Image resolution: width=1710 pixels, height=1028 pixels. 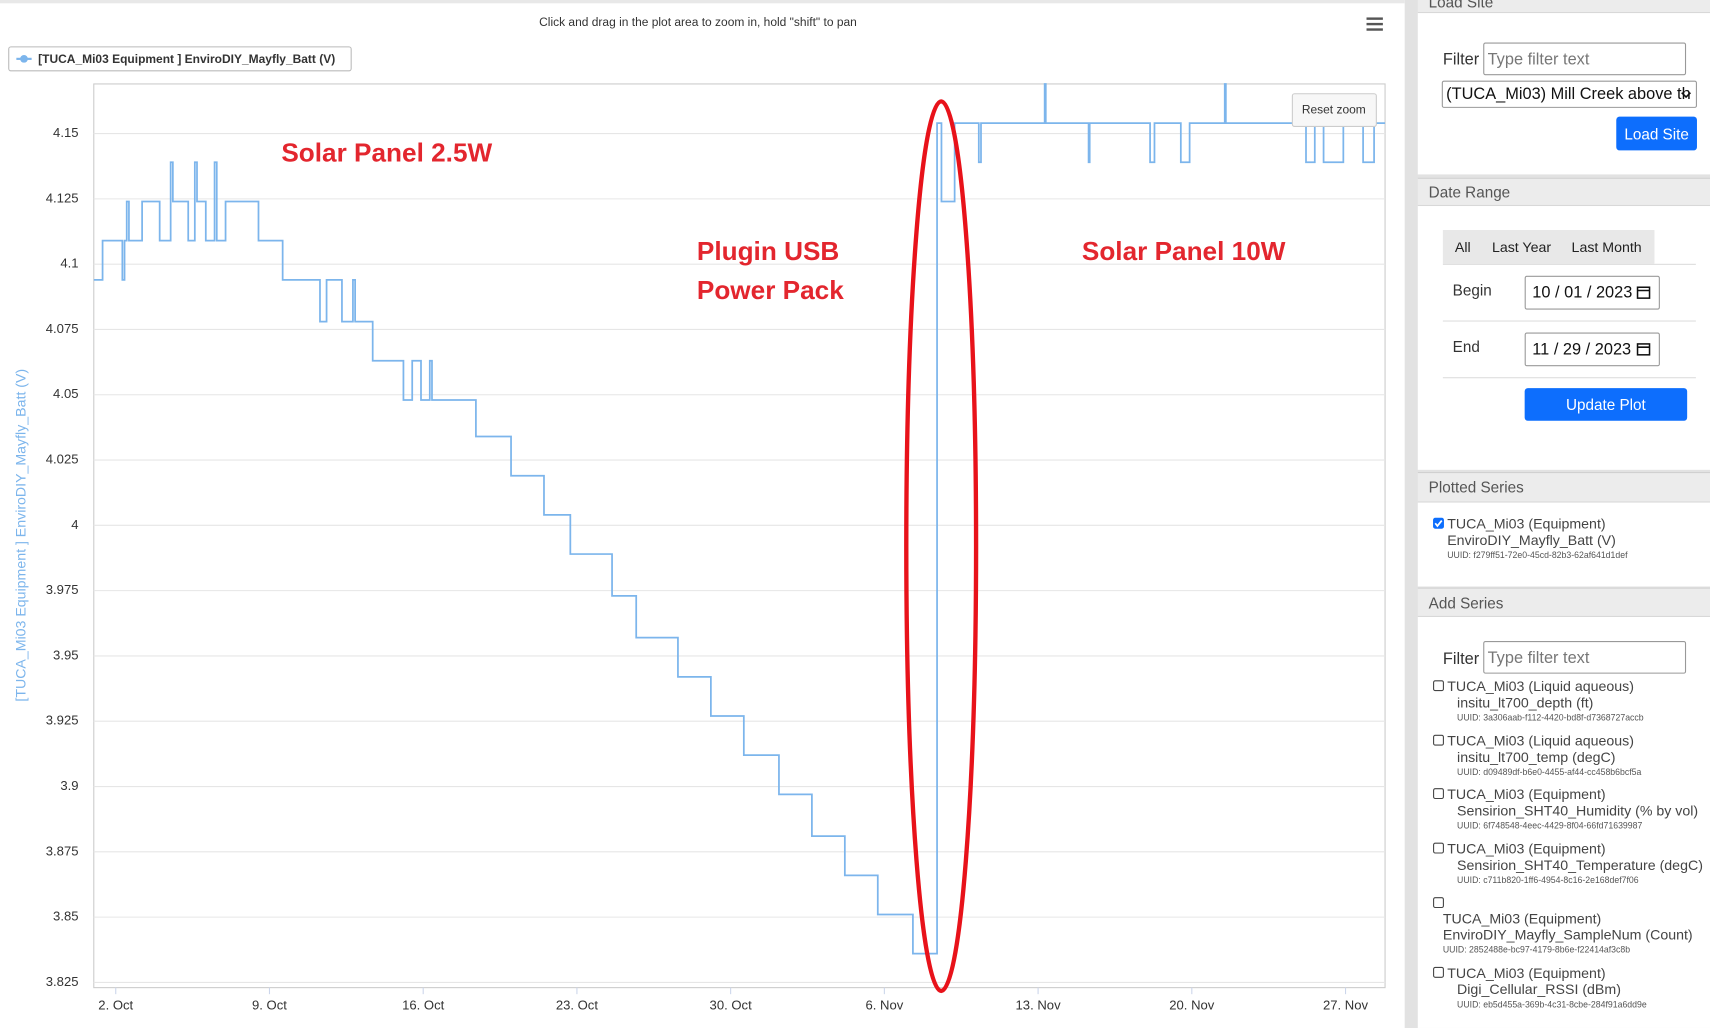 I want to click on series-label: EnviroDIY_Mayfly_Batt (V), so click(x=1531, y=540).